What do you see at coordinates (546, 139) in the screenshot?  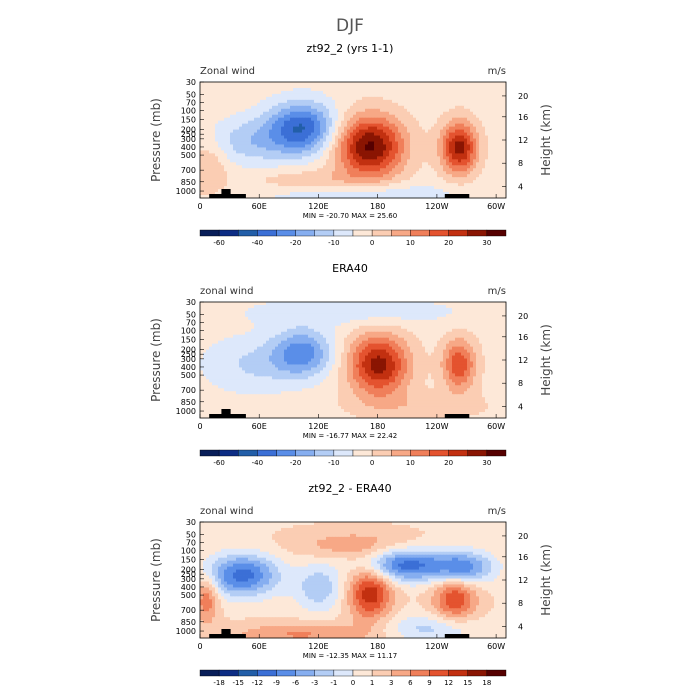 I see `y2-axis-label: Height (km)` at bounding box center [546, 139].